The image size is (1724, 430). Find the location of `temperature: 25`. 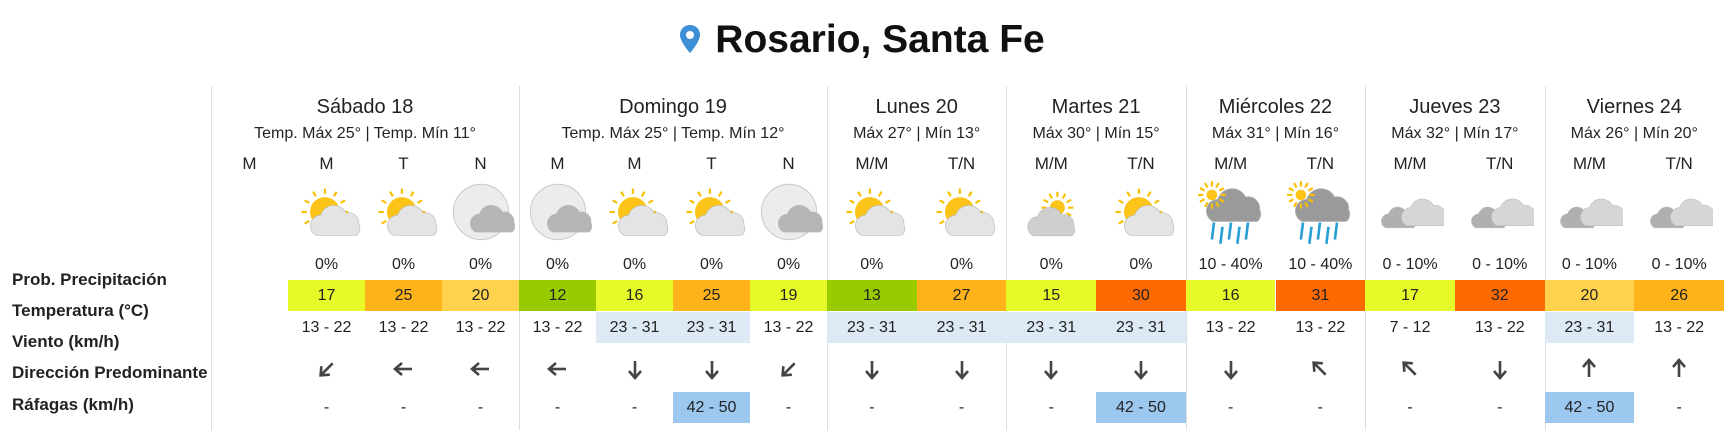

temperature: 25 is located at coordinates (403, 295).